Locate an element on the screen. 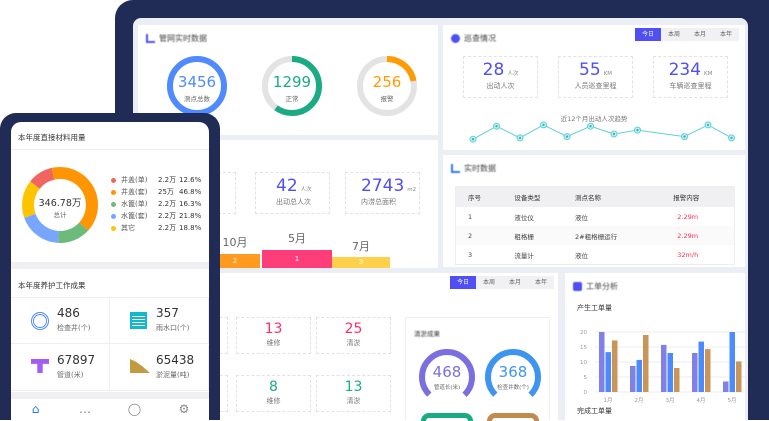  stat-label: 内涝总面积 is located at coordinates (378, 202).